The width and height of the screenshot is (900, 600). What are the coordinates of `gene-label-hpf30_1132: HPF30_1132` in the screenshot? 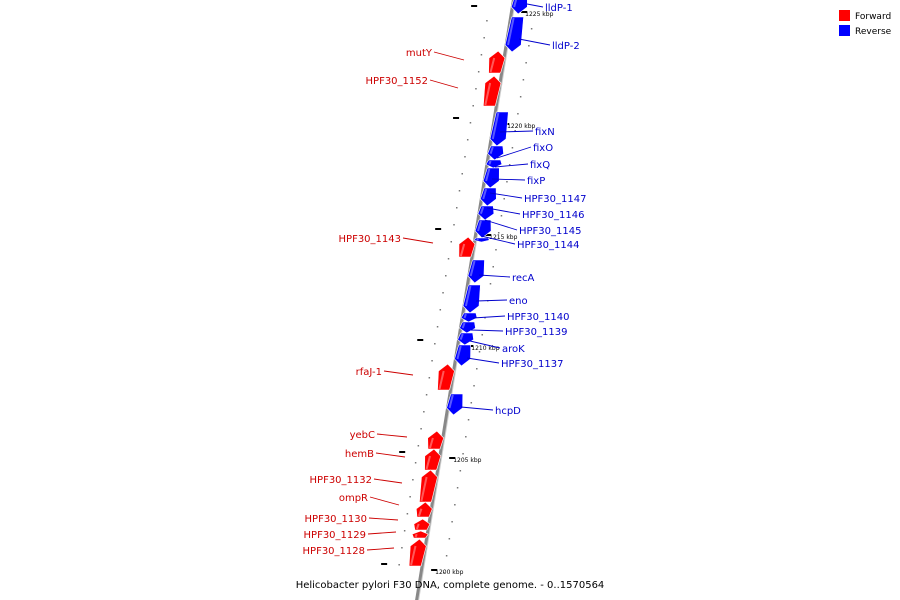 It's located at (341, 480).